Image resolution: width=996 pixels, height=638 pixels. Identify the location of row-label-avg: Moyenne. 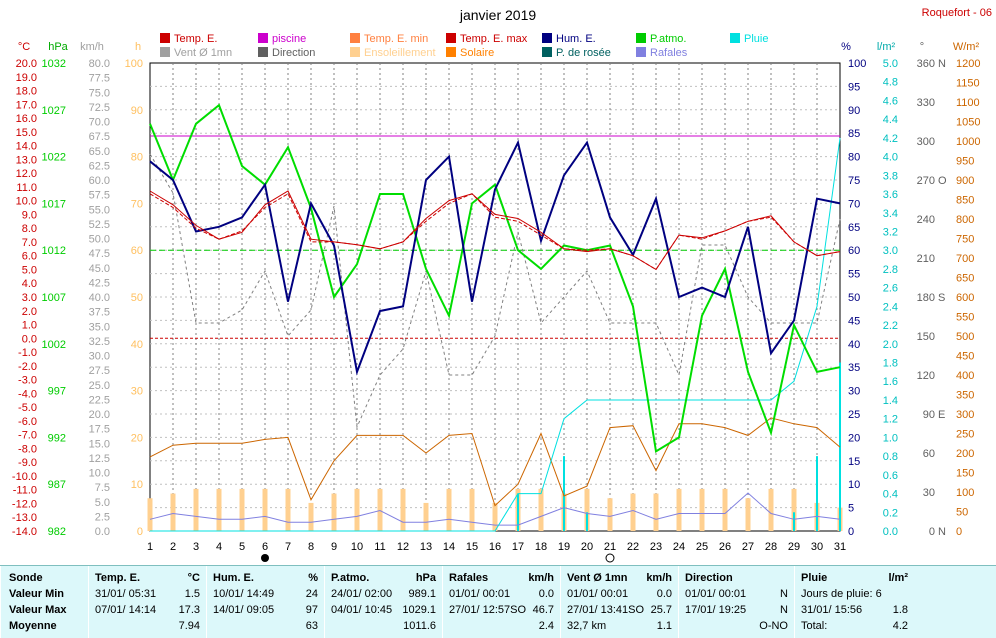
(33, 626).